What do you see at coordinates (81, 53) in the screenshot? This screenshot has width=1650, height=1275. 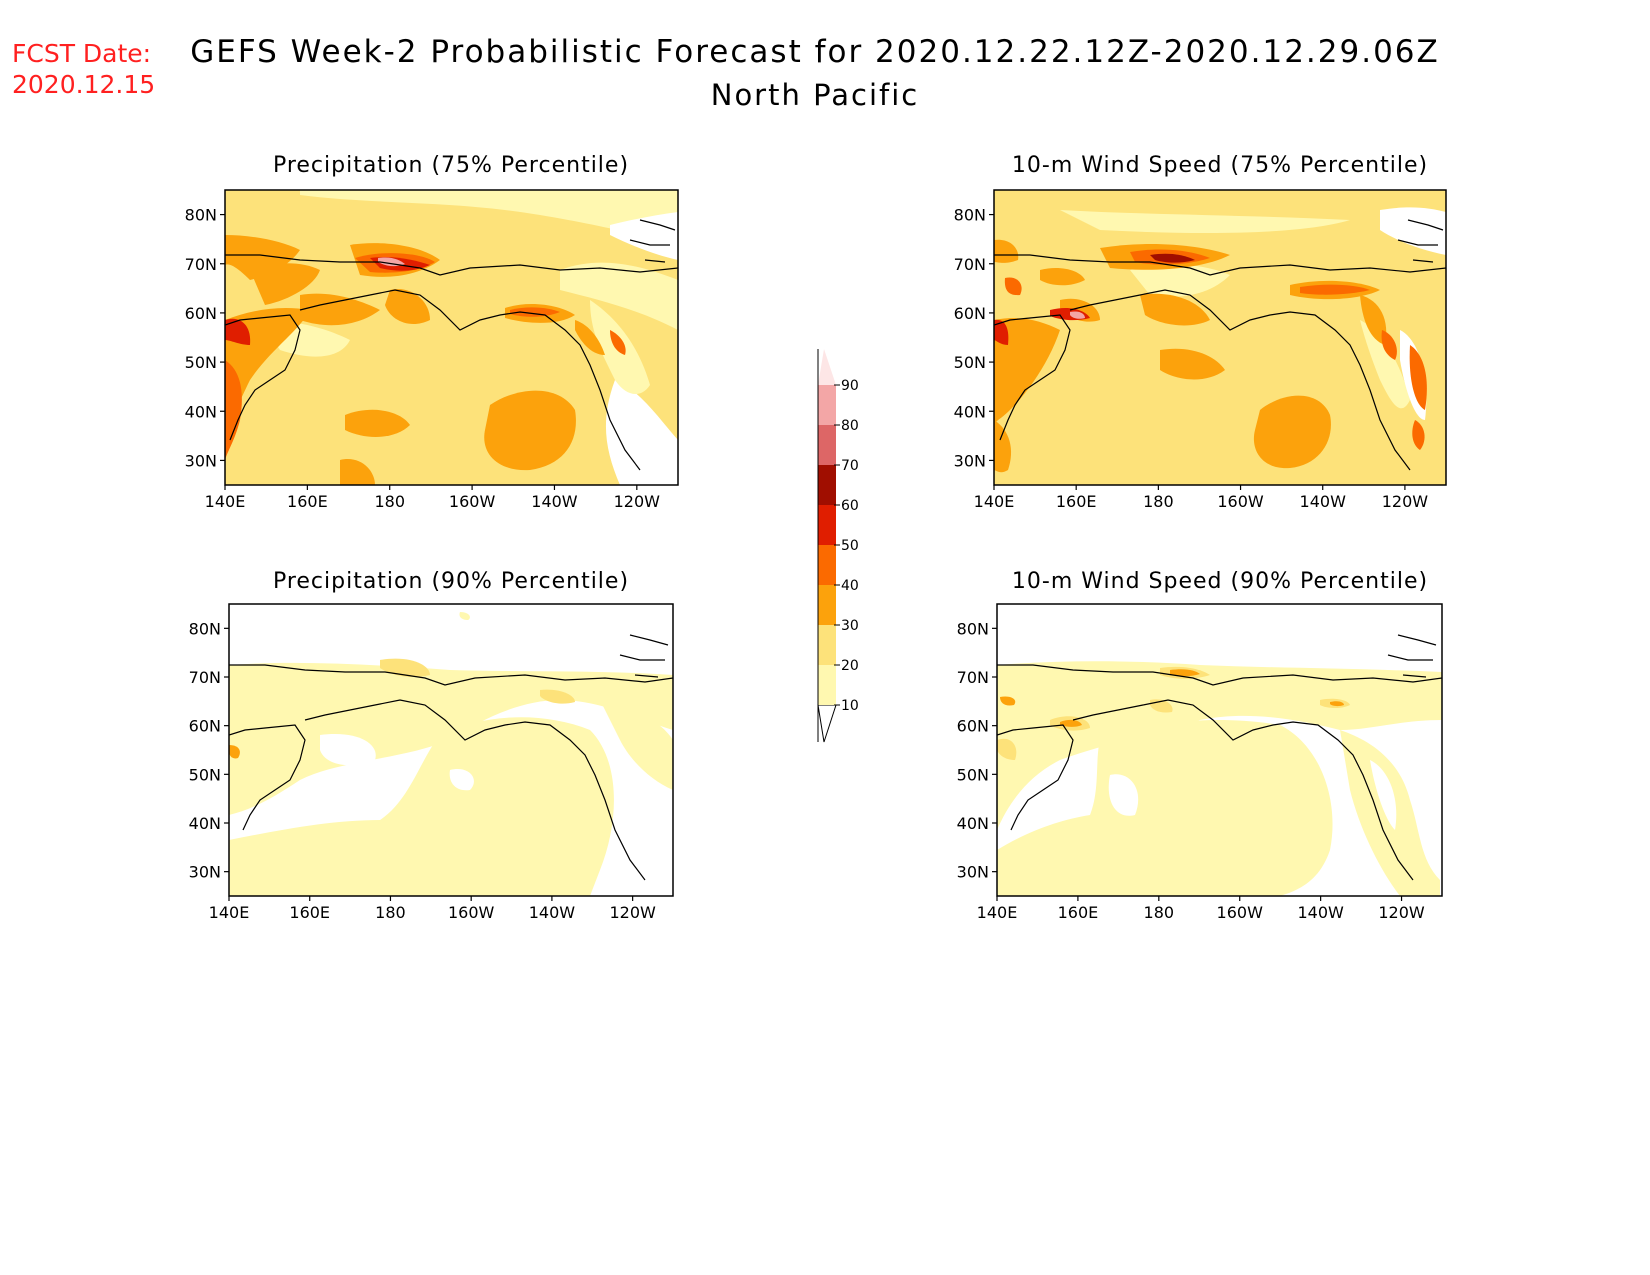 I see `fcst-date-label: FCST Date:` at bounding box center [81, 53].